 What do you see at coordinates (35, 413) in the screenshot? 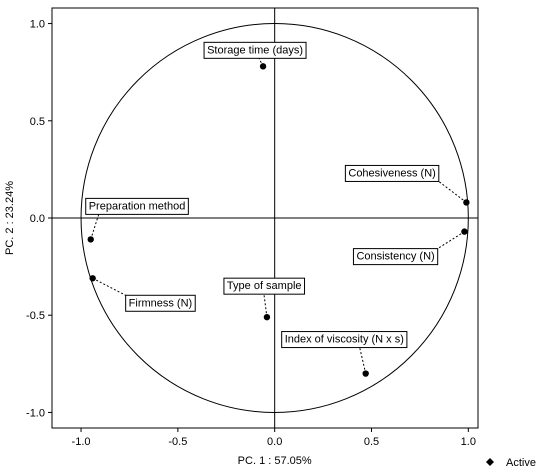
I see `y-tick-label: -1.0` at bounding box center [35, 413].